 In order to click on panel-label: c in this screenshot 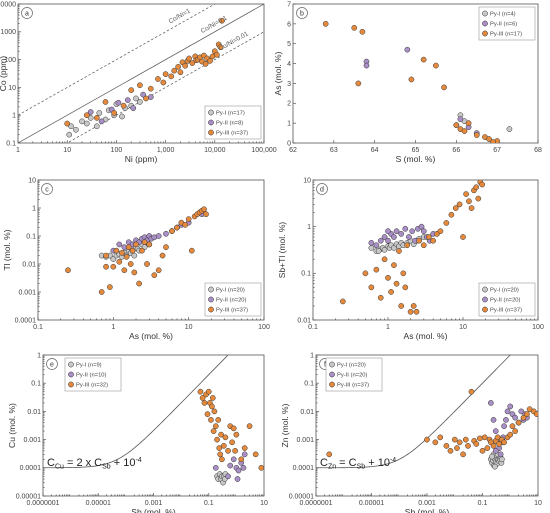, I will do `click(47, 189)`.